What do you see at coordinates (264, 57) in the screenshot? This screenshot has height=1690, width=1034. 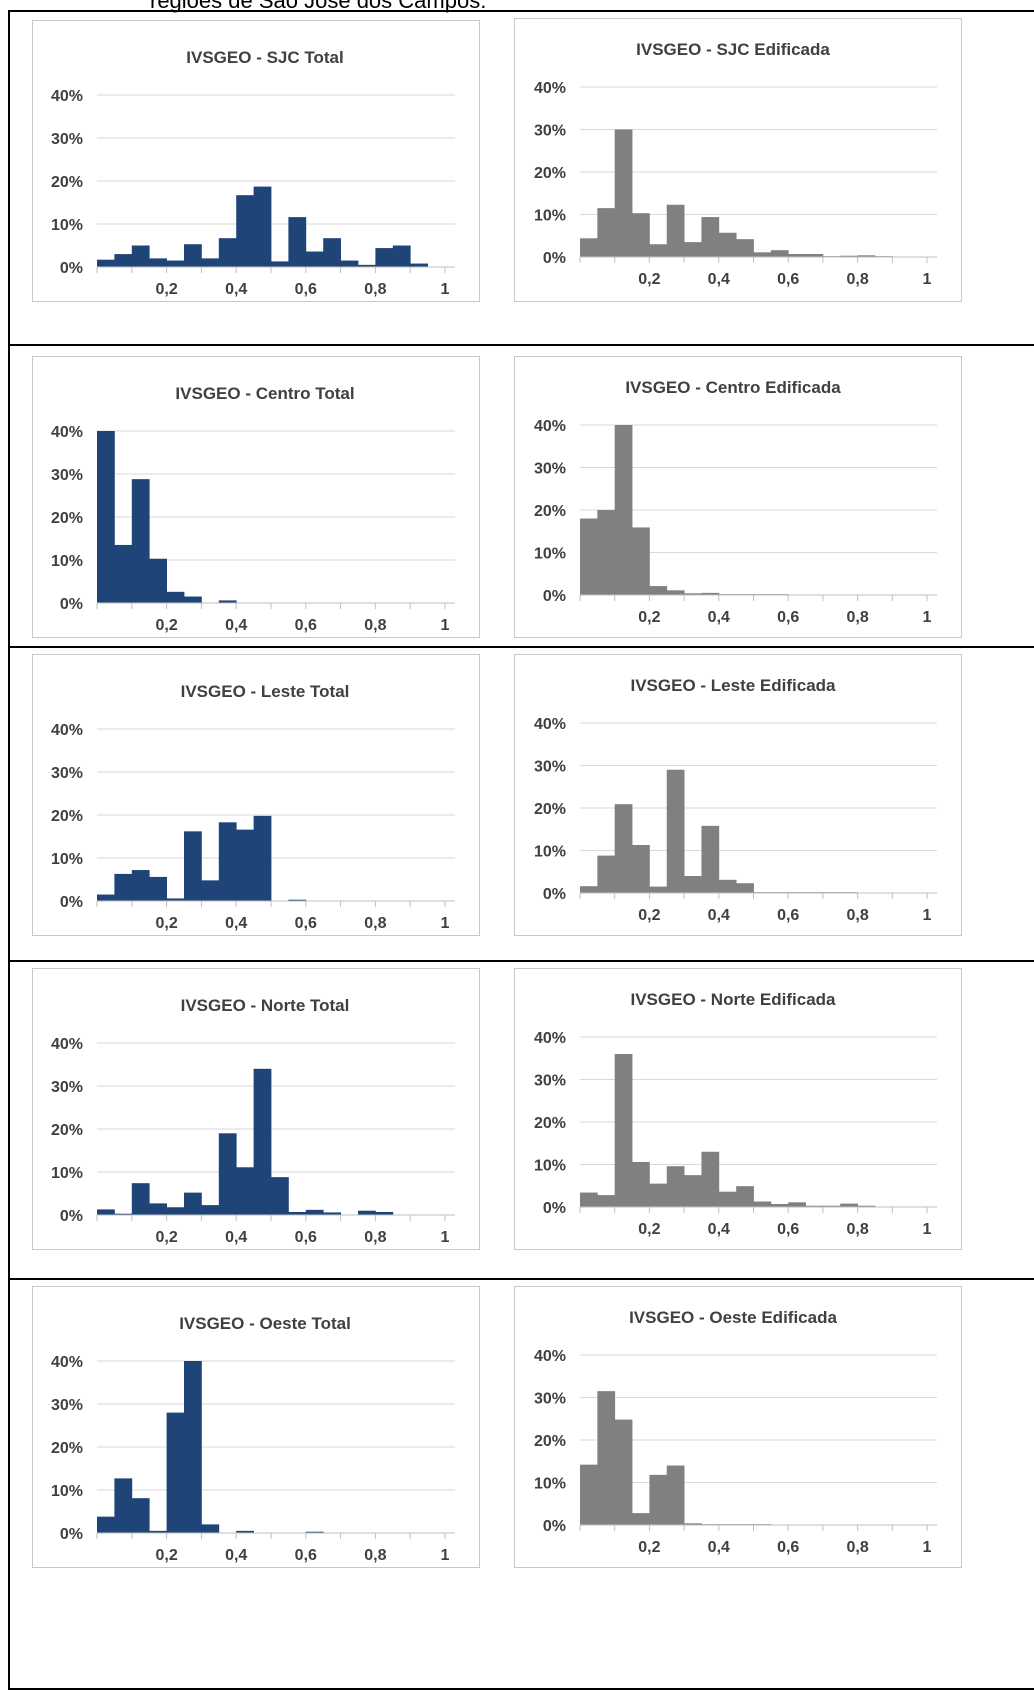 I see `chart-title: IVSGEO - SJC Total` at bounding box center [264, 57].